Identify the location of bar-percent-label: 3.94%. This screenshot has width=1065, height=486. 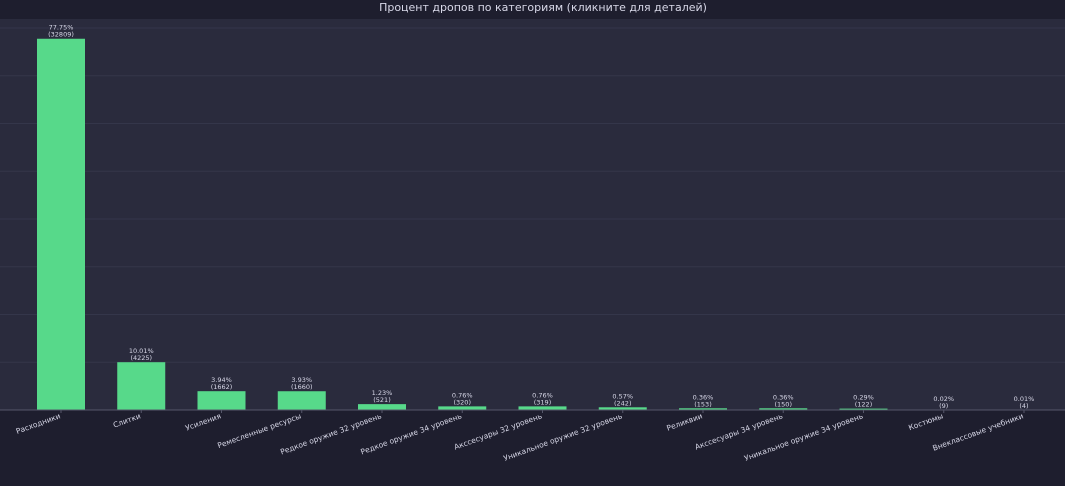
(221, 380).